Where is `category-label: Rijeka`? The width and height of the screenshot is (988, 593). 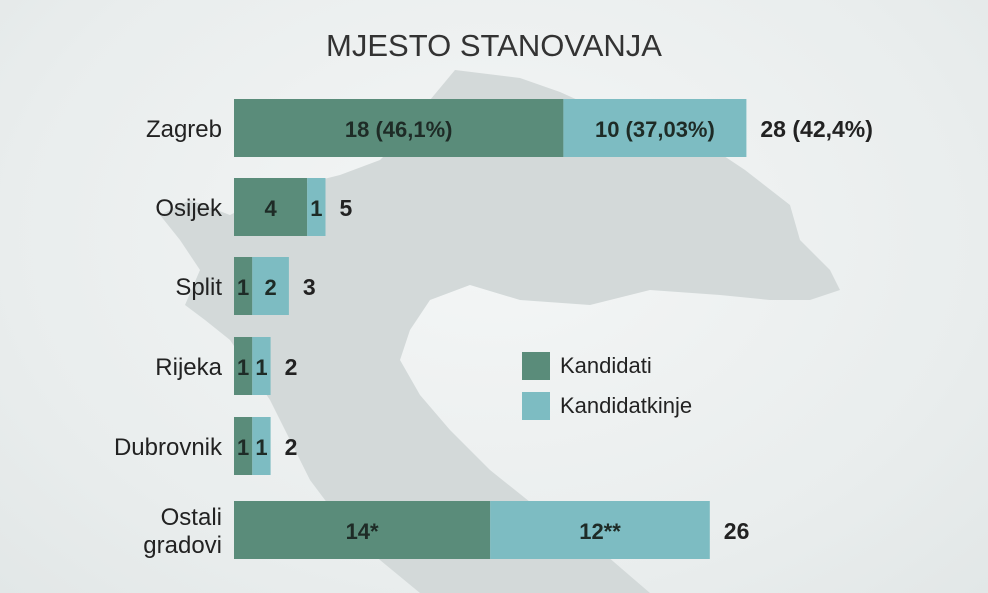
category-label: Rijeka is located at coordinates (188, 367).